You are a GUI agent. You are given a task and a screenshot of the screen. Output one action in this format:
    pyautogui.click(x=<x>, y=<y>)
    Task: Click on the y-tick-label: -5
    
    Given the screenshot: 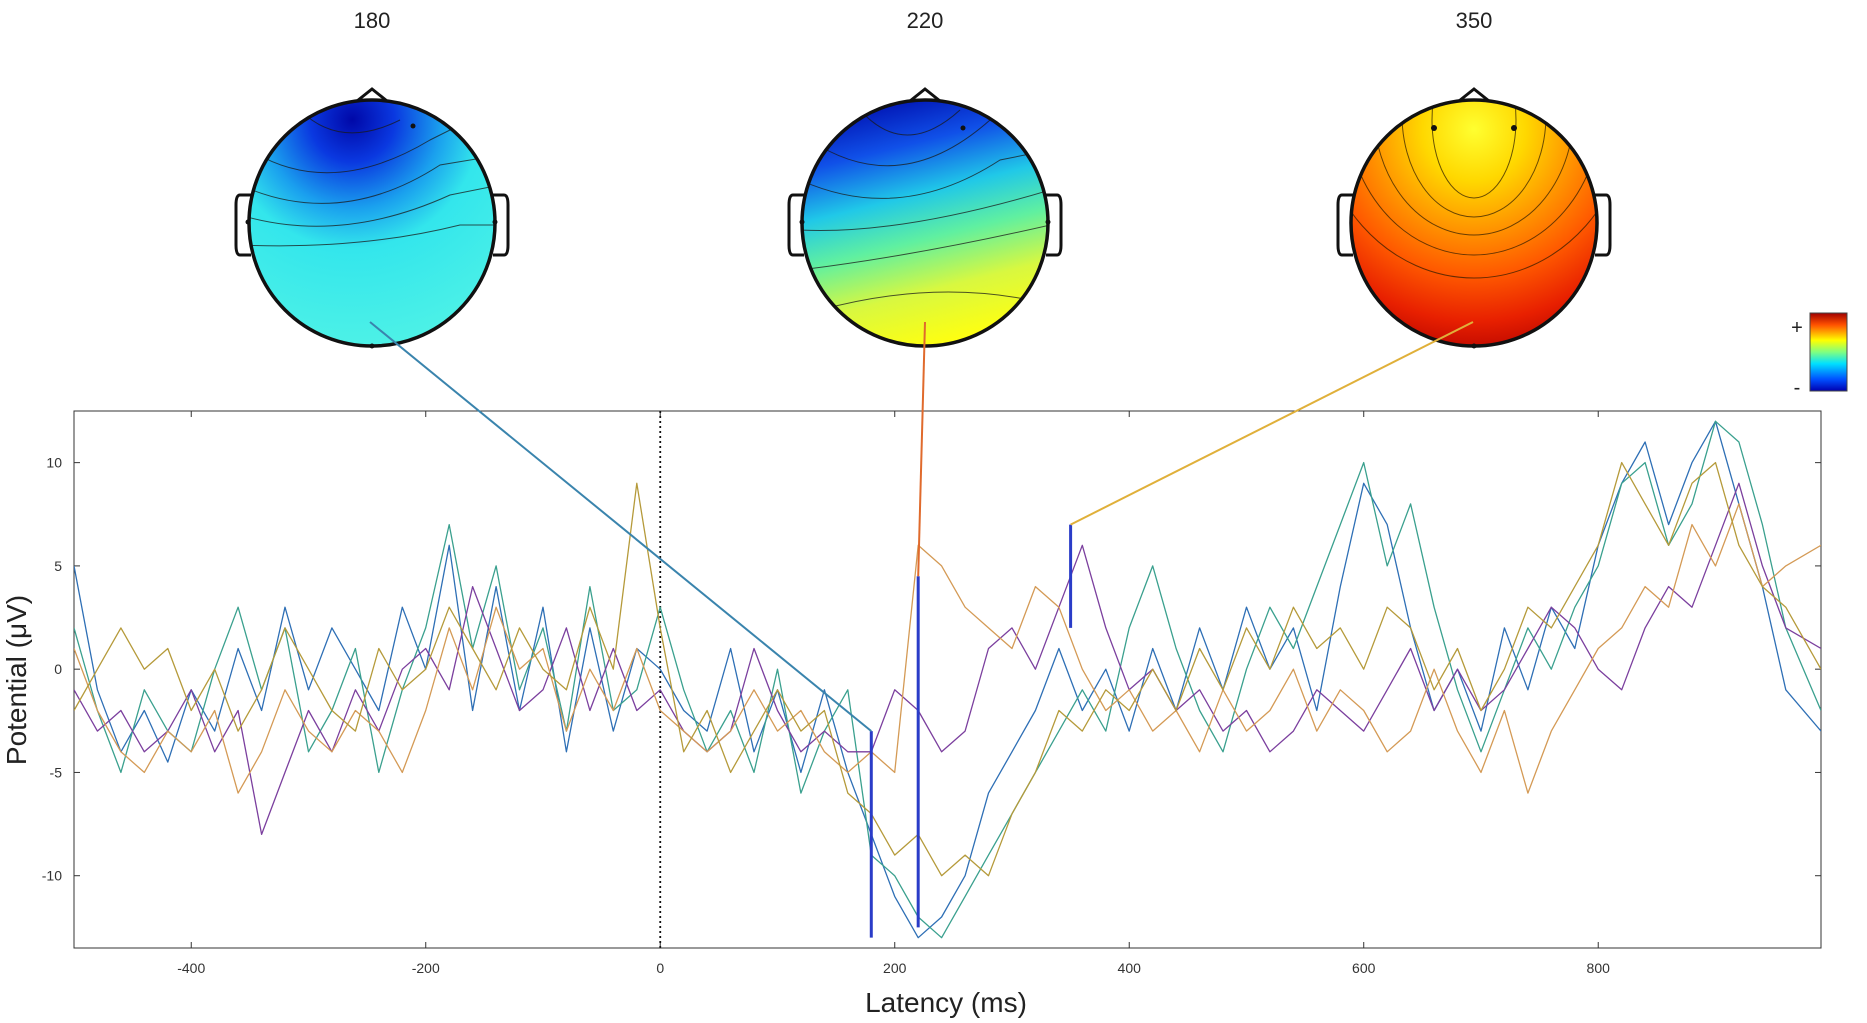 What is the action you would take?
    pyautogui.click(x=56, y=772)
    